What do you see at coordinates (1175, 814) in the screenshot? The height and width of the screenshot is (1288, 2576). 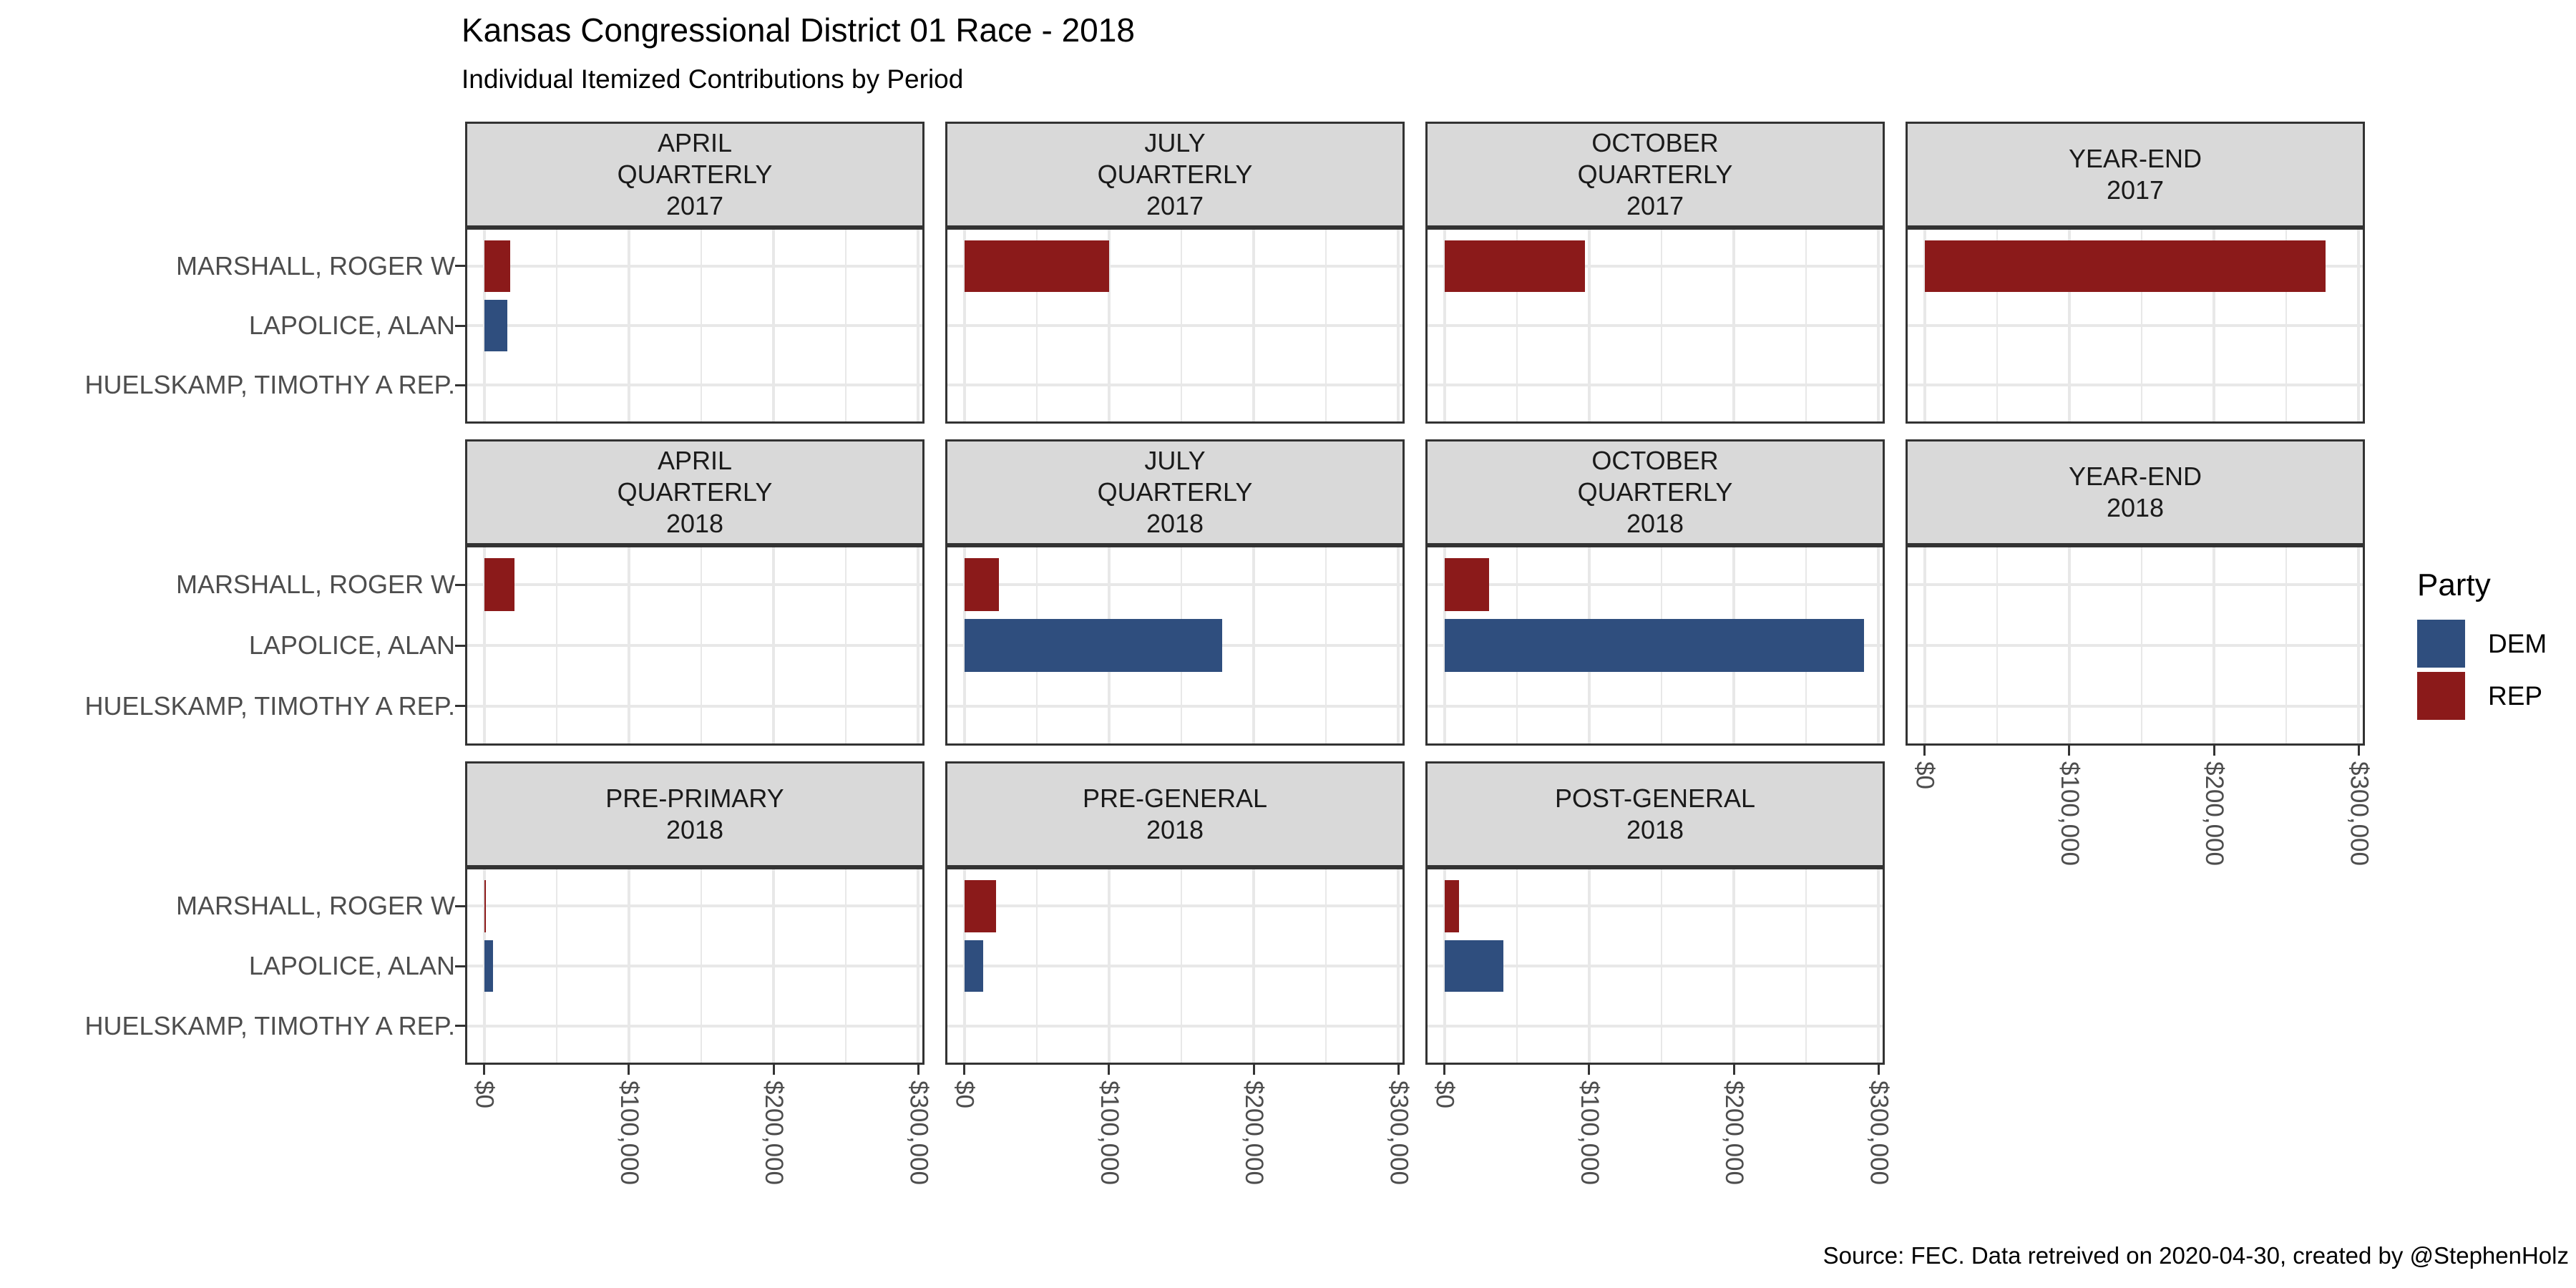 I see `facet-strip: PRE-GENERAL 2018` at bounding box center [1175, 814].